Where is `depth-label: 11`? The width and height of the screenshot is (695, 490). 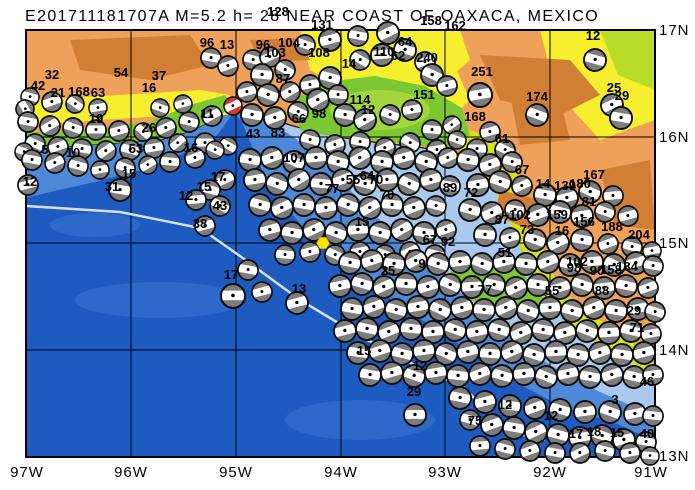 depth-label: 11 is located at coordinates (207, 113).